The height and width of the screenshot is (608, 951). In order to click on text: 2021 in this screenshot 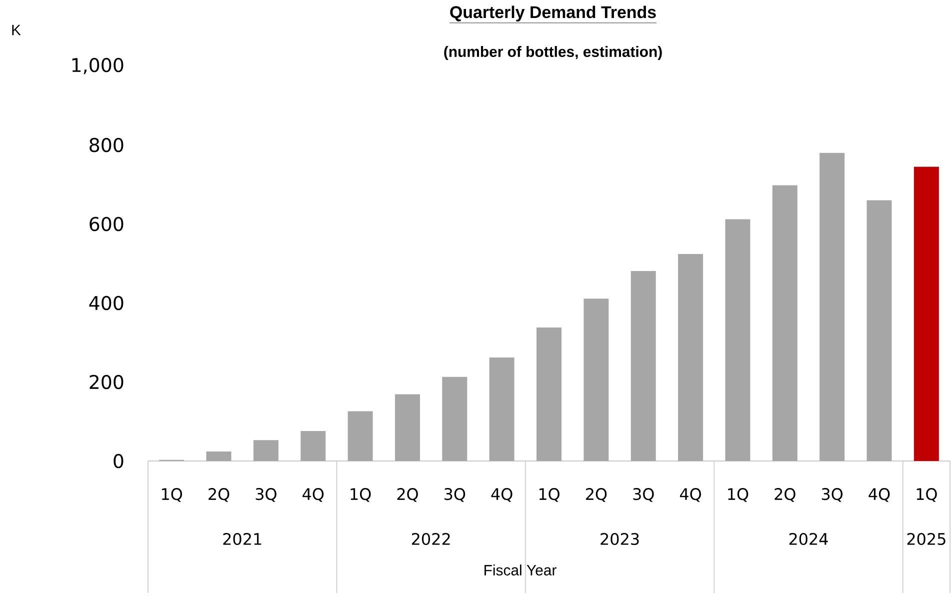, I will do `click(242, 539)`.